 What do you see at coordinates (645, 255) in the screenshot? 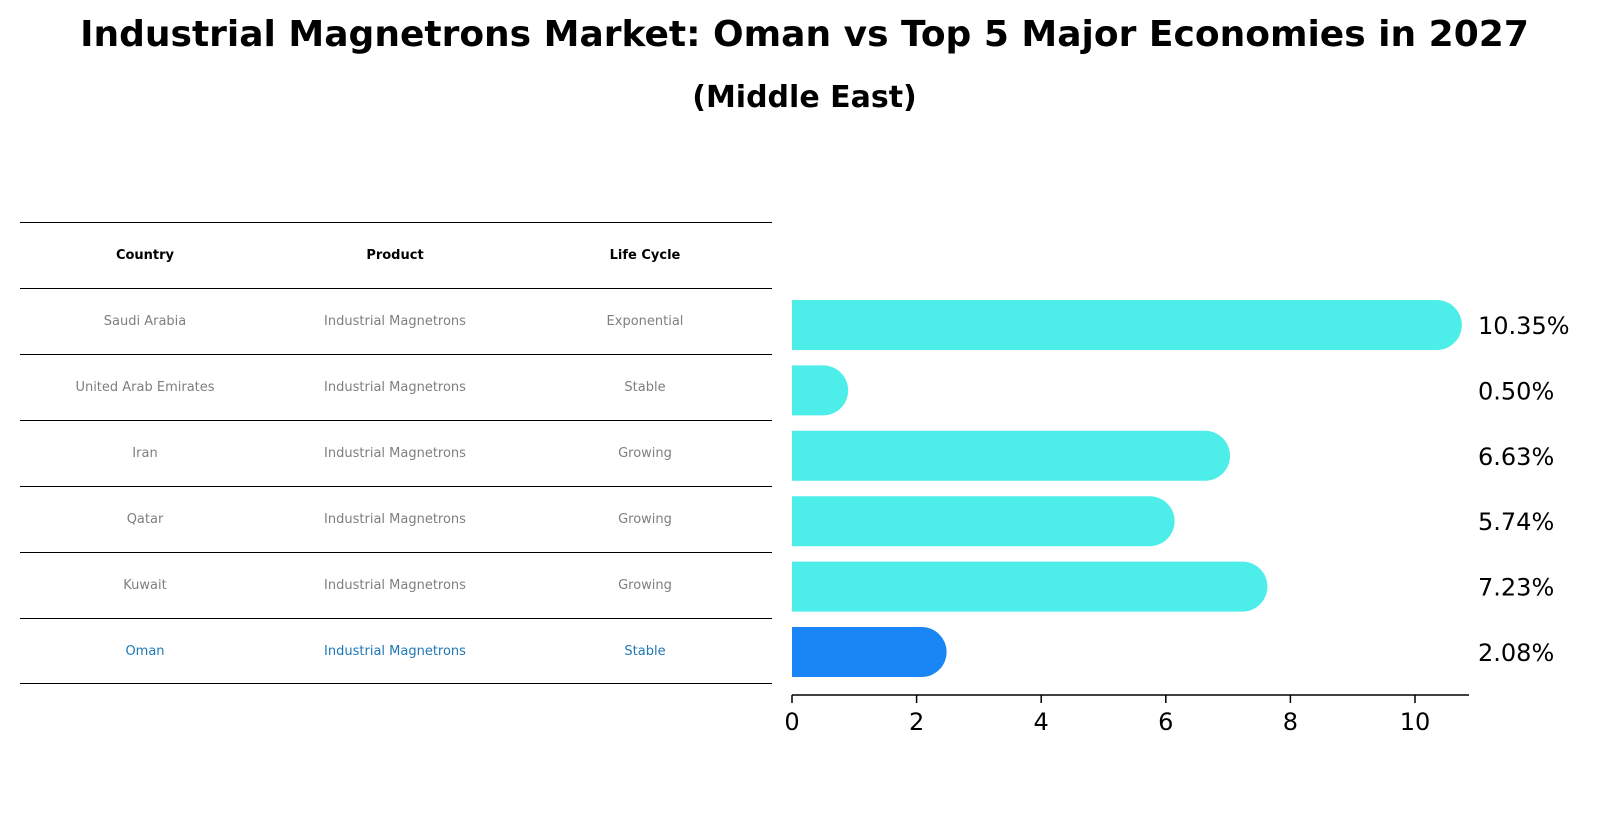
I see `header-life-cycle: Life Cycle` at bounding box center [645, 255].